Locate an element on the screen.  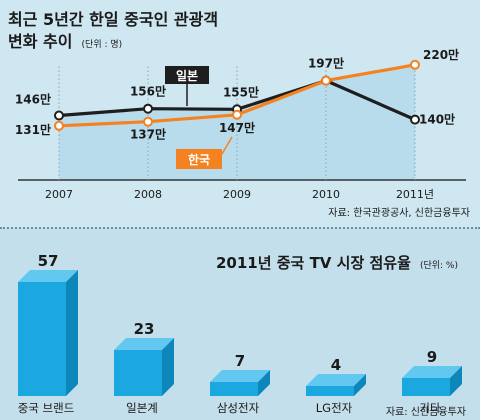
data-label-japan-3: 197만 is located at coordinates (326, 63).